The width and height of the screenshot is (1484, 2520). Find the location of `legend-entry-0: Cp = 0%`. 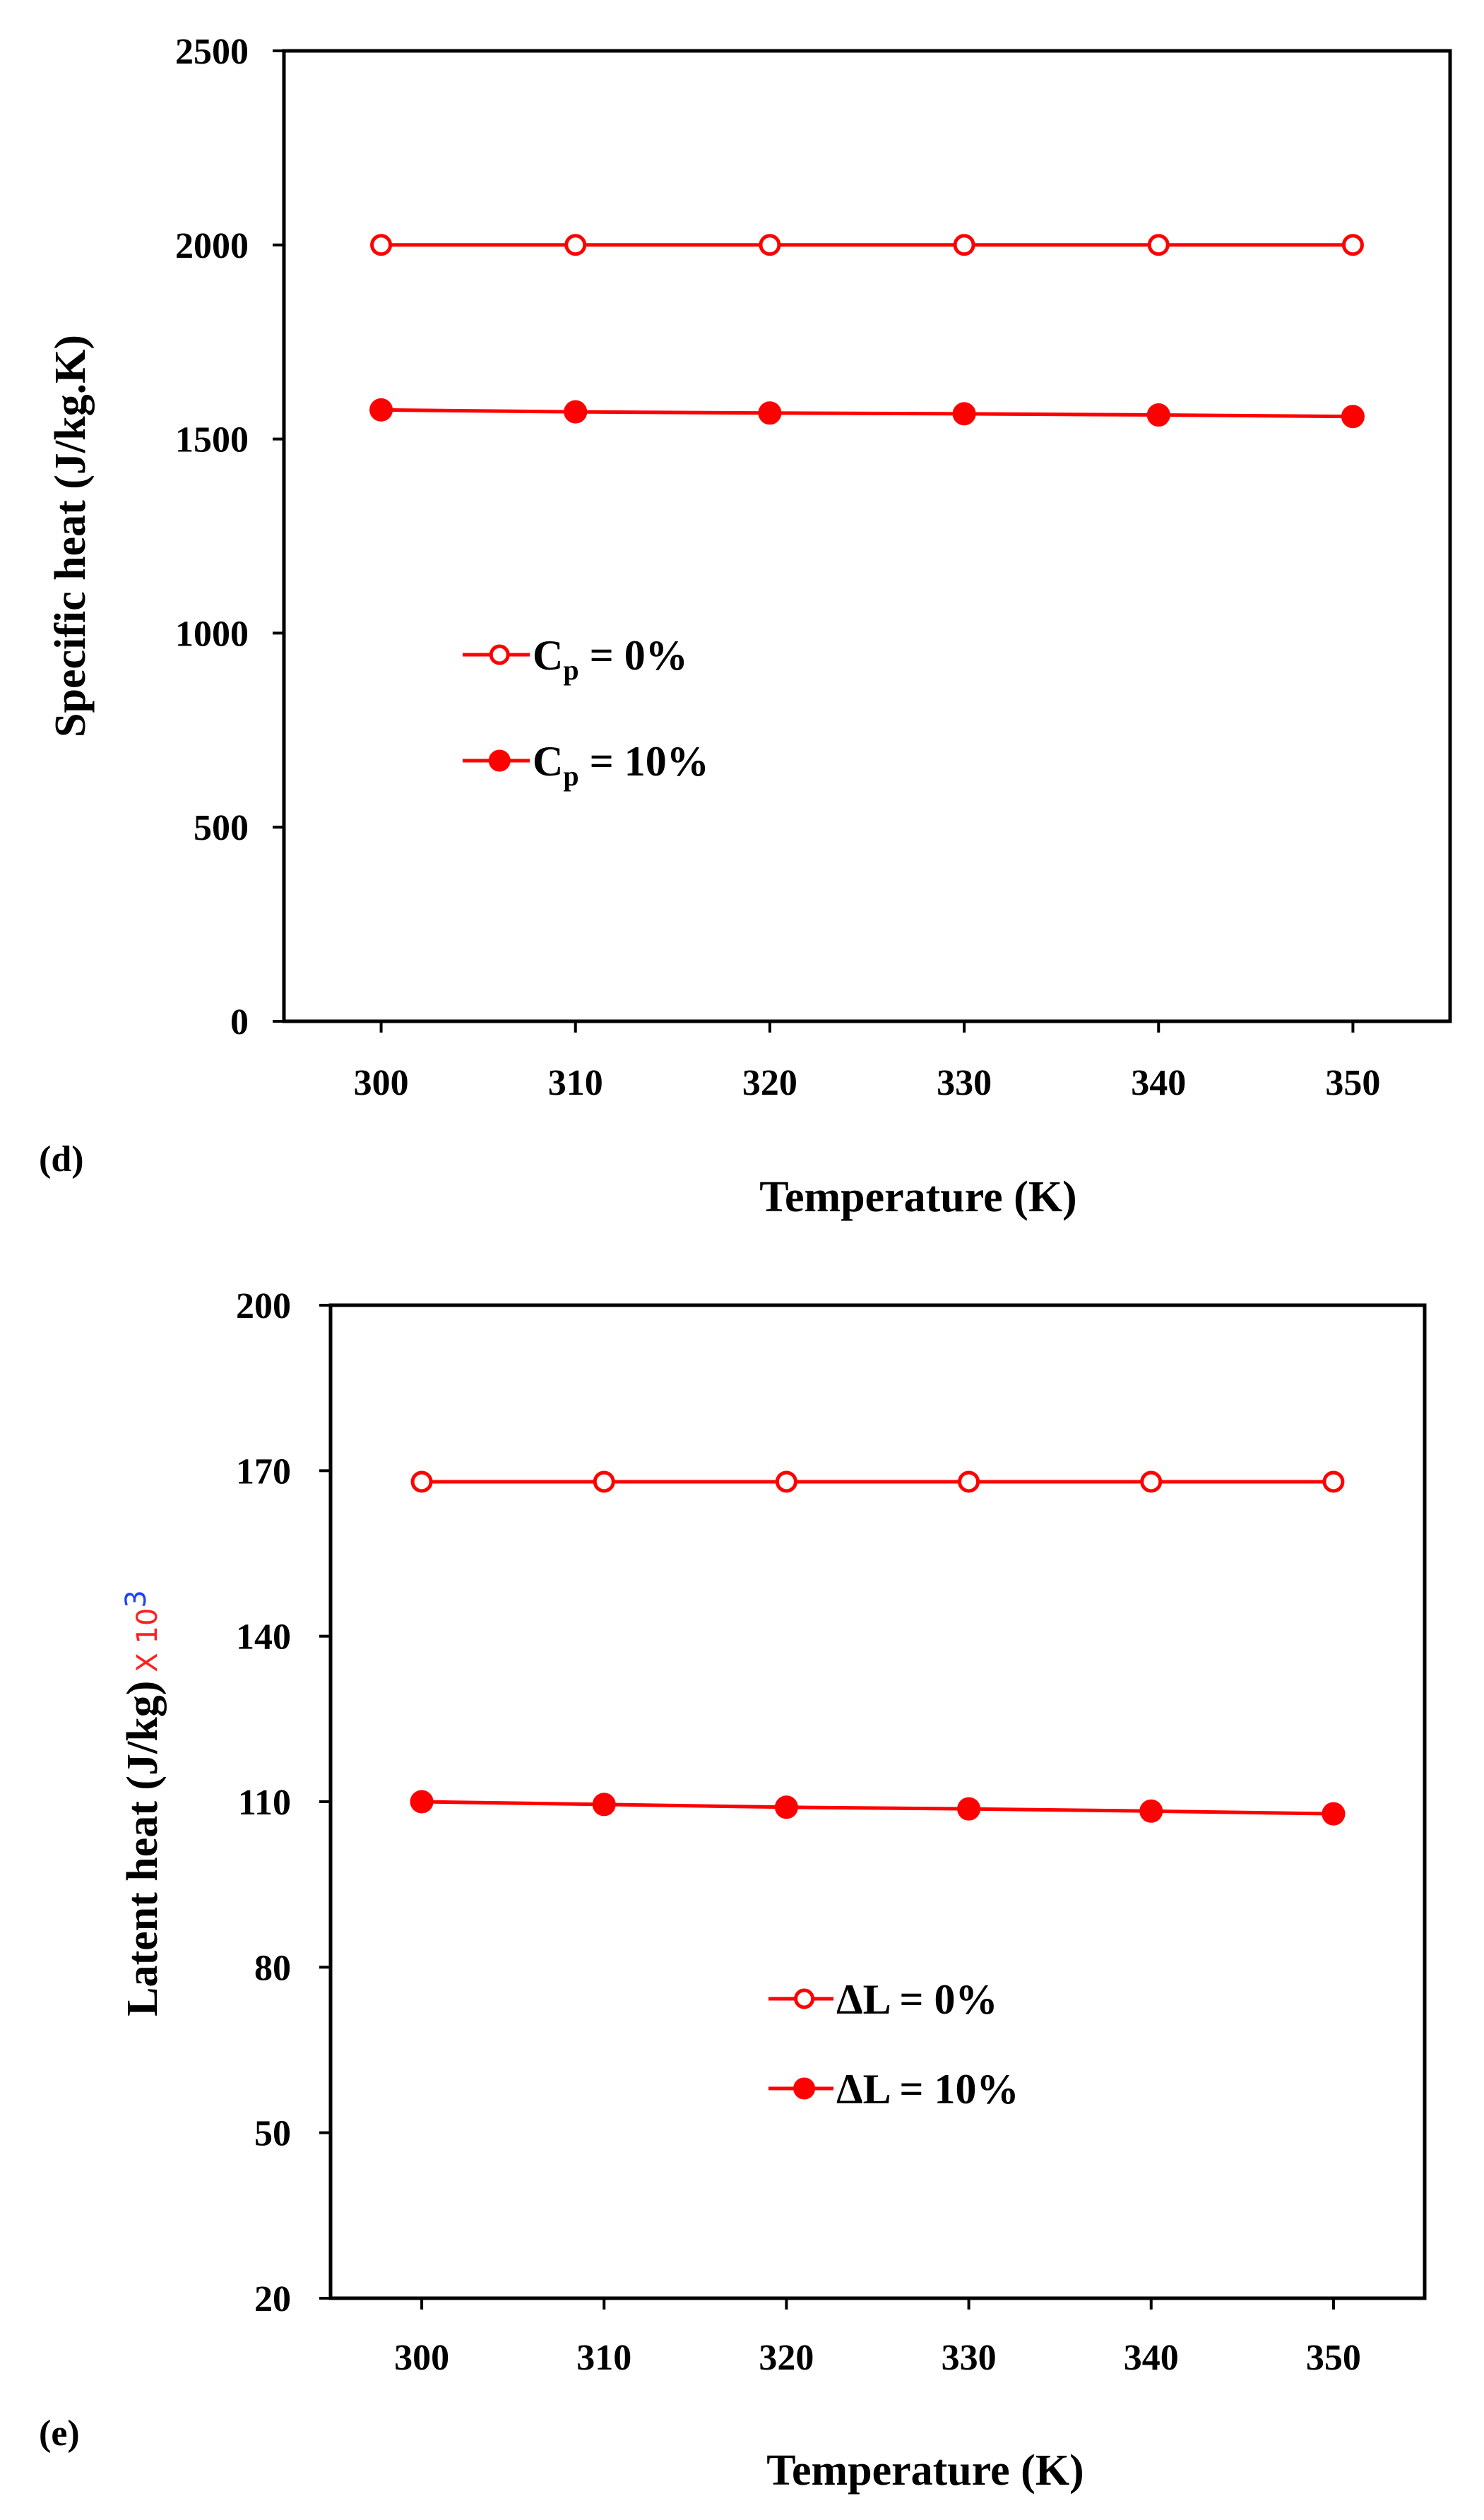

legend-entry-0: Cp = 0% is located at coordinates (575, 659).